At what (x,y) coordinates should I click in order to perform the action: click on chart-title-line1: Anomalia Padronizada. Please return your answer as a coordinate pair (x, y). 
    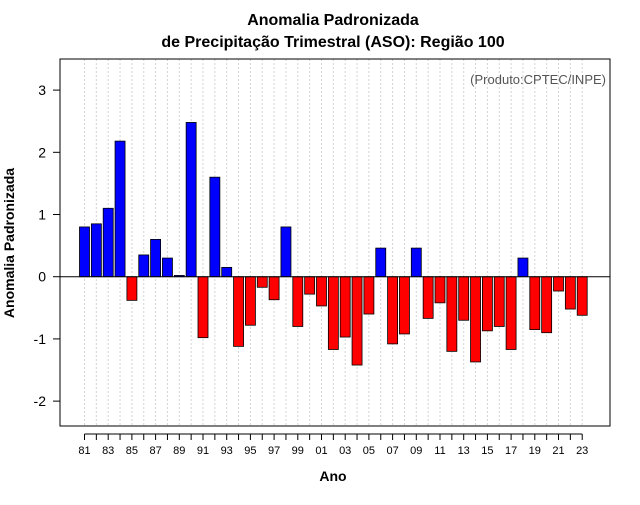
    Looking at the image, I should click on (333, 20).